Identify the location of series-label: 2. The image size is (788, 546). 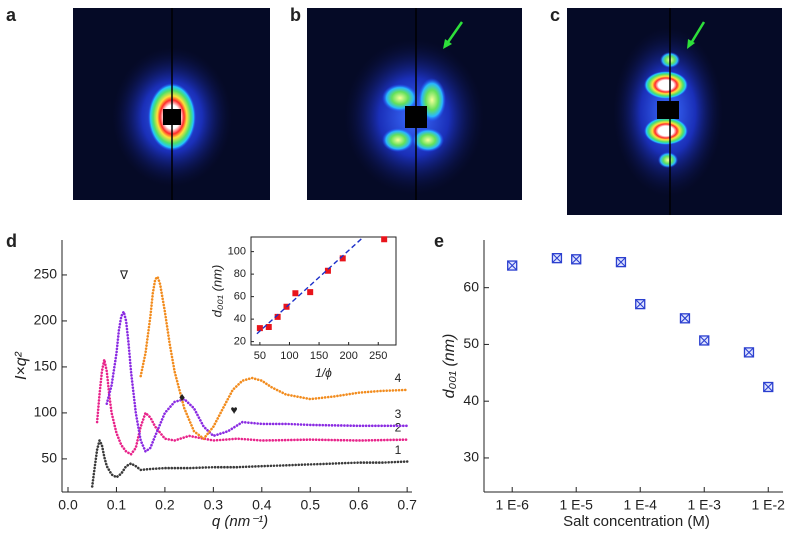
(398, 428).